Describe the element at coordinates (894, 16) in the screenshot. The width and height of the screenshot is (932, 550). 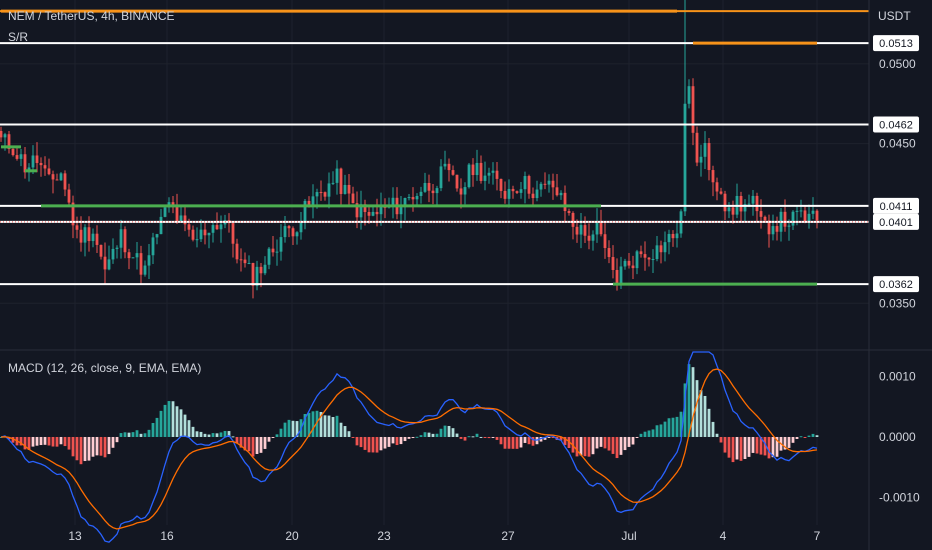
I see `currency-label: USDT` at that location.